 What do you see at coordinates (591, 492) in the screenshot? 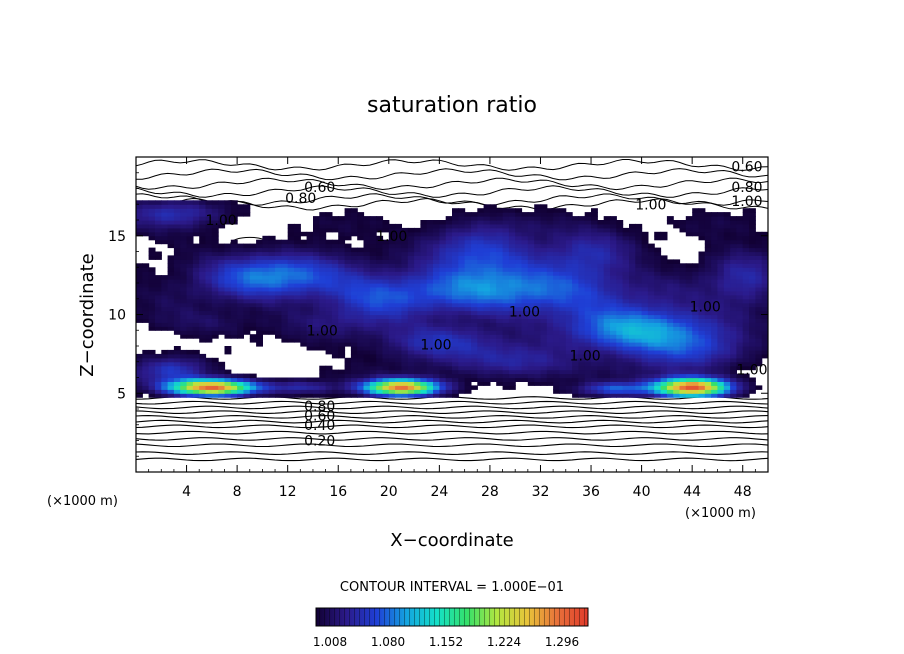
I see `x-tick-label: 36` at bounding box center [591, 492].